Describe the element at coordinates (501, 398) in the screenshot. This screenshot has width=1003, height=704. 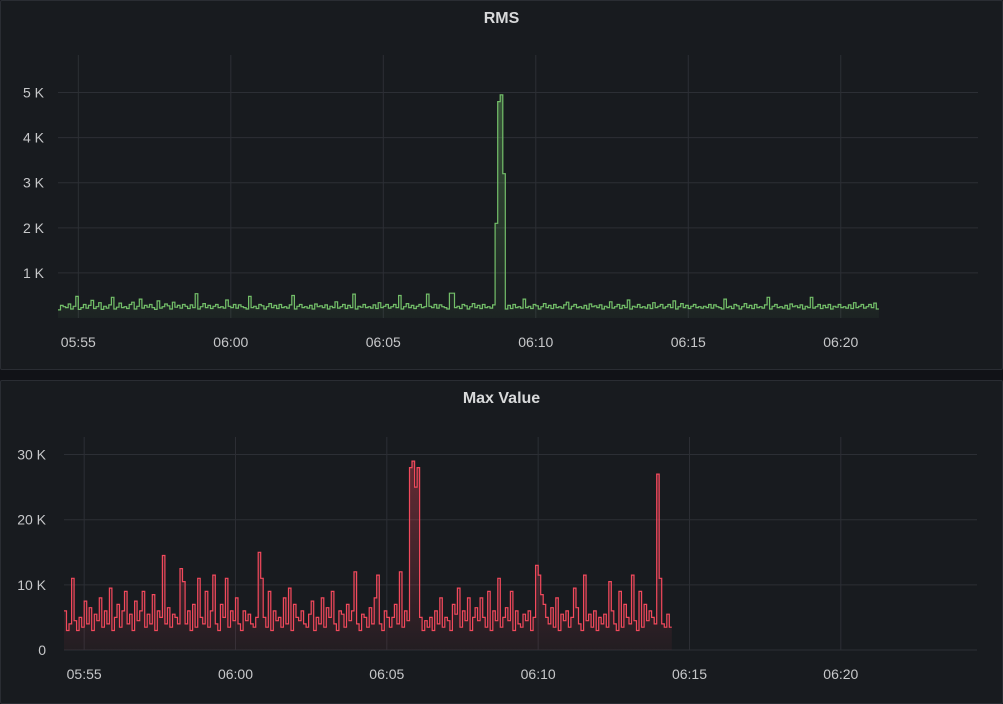
I see `panel-title: Max Value` at that location.